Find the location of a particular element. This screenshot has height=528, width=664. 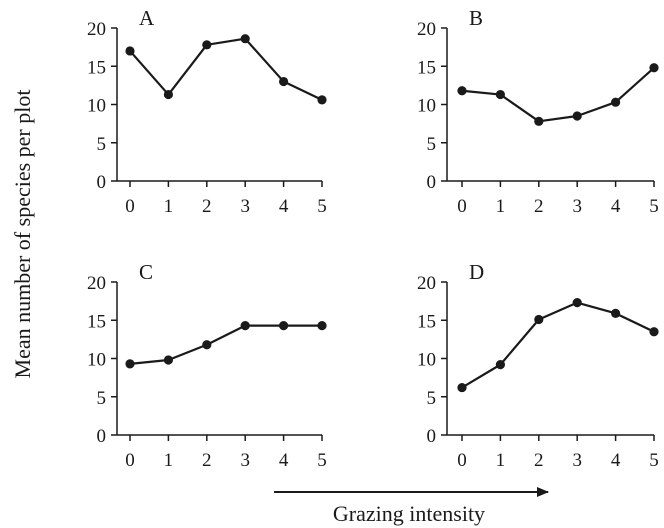

panel-label: D is located at coordinates (476, 272).